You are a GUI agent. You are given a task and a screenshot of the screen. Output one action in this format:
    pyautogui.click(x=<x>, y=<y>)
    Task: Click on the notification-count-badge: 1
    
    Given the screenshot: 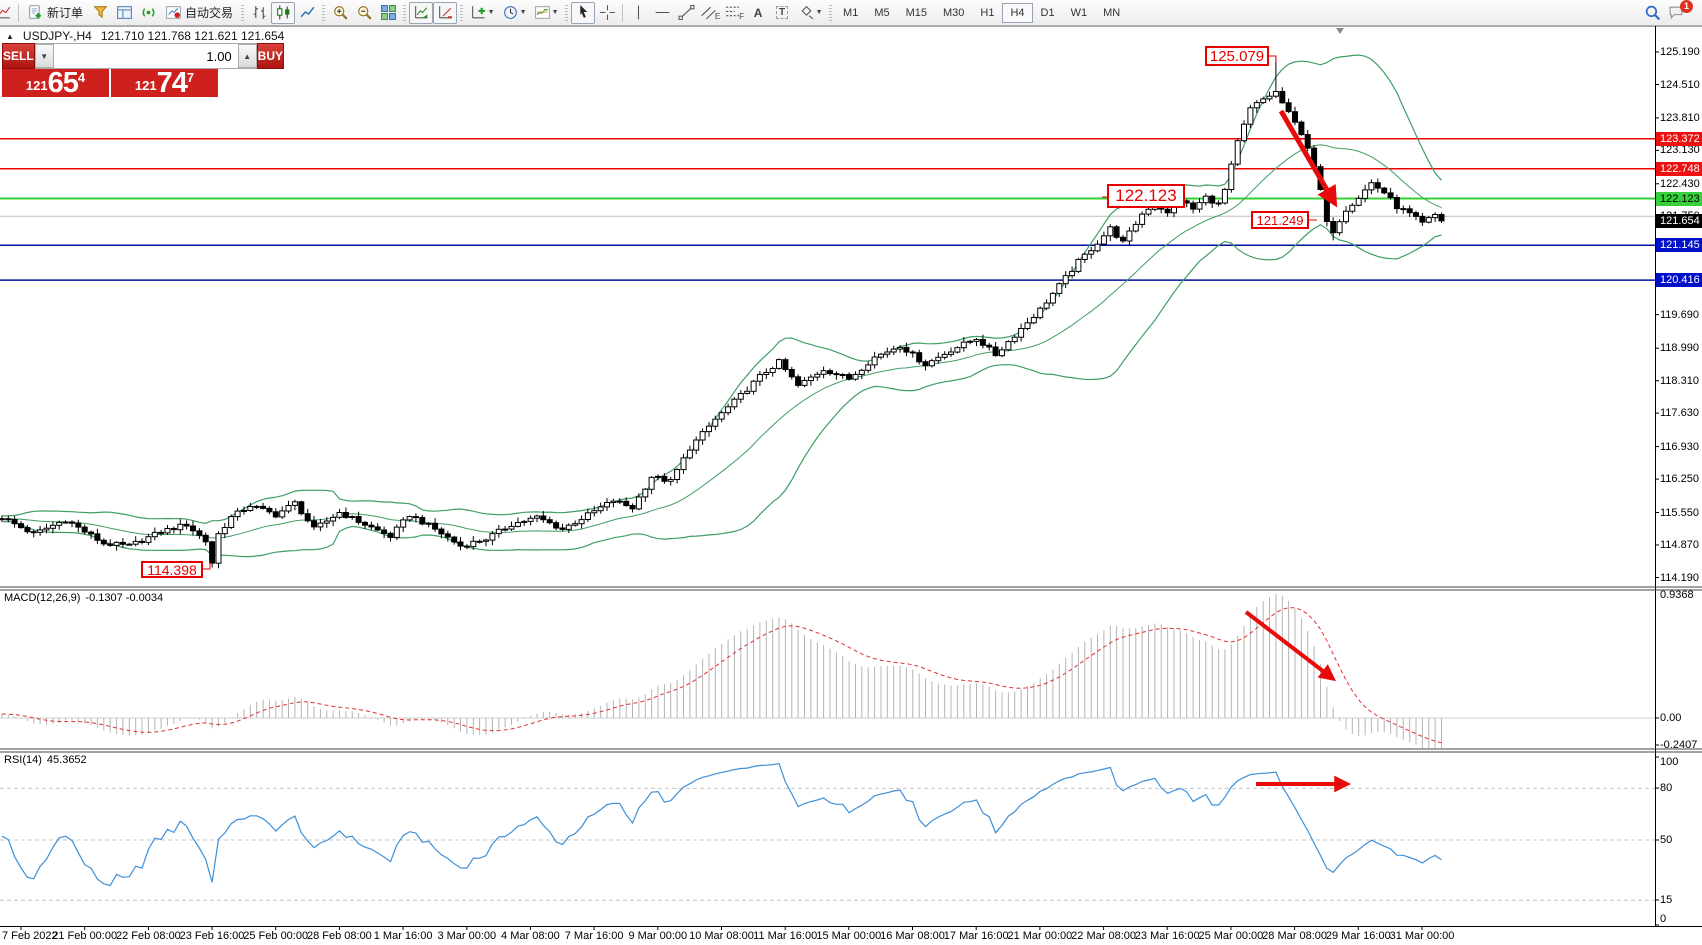 What is the action you would take?
    pyautogui.click(x=1686, y=6)
    